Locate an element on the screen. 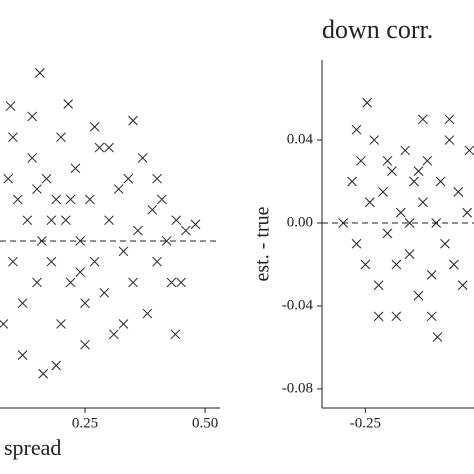  x-tick-label: 0.25 is located at coordinates (85, 423).